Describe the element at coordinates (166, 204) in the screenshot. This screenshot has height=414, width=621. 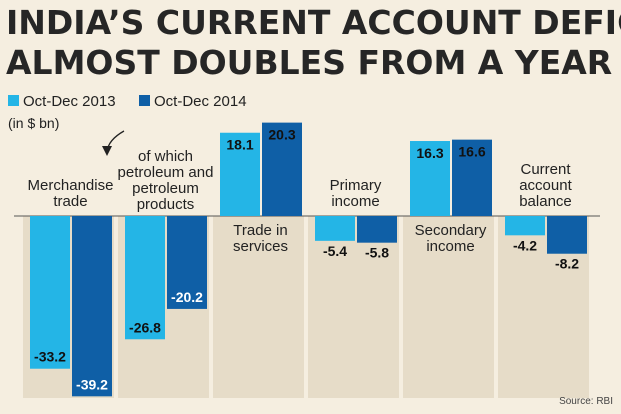
I see `category-label: products` at that location.